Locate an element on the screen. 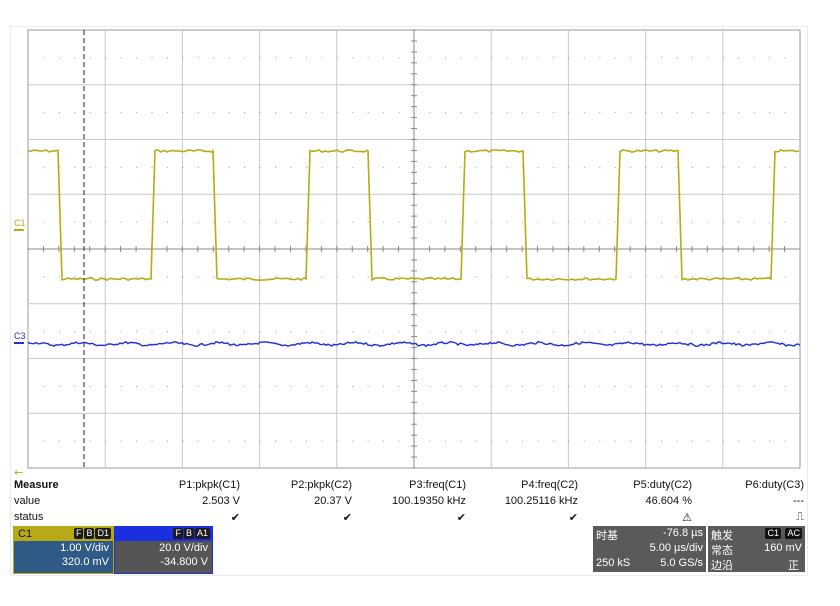 The width and height of the screenshot is (840, 606). measure-col-p5: P5:duty(C2) is located at coordinates (662, 485).